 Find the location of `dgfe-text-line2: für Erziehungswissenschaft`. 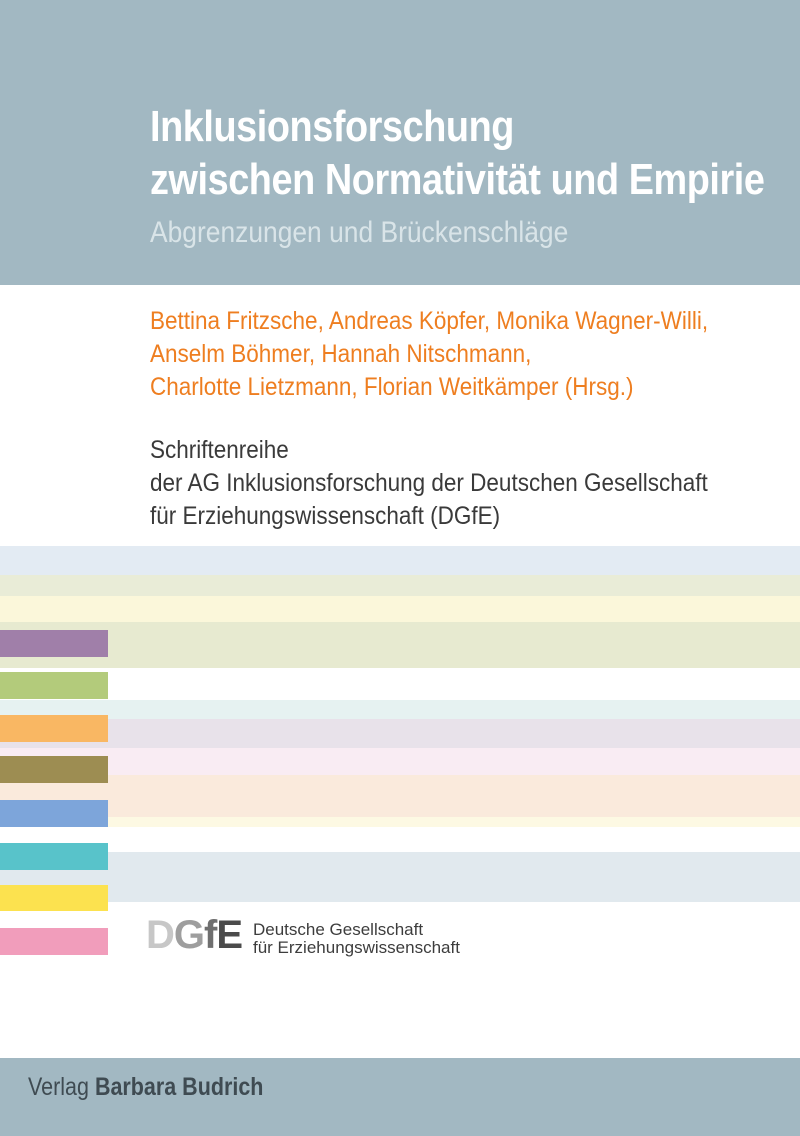

dgfe-text-line2: für Erziehungswissenschaft is located at coordinates (356, 947).